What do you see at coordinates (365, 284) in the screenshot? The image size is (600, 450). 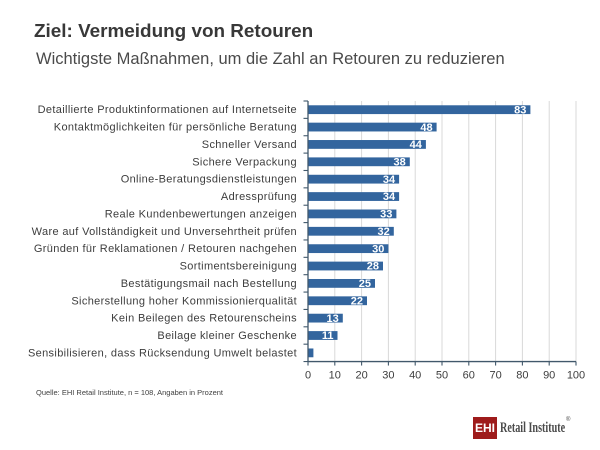 I see `svg-text: 25` at bounding box center [365, 284].